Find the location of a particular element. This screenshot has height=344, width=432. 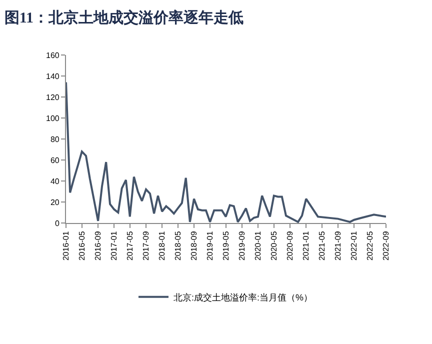

x-tick-label: 2016-01 is located at coordinates (66, 245).